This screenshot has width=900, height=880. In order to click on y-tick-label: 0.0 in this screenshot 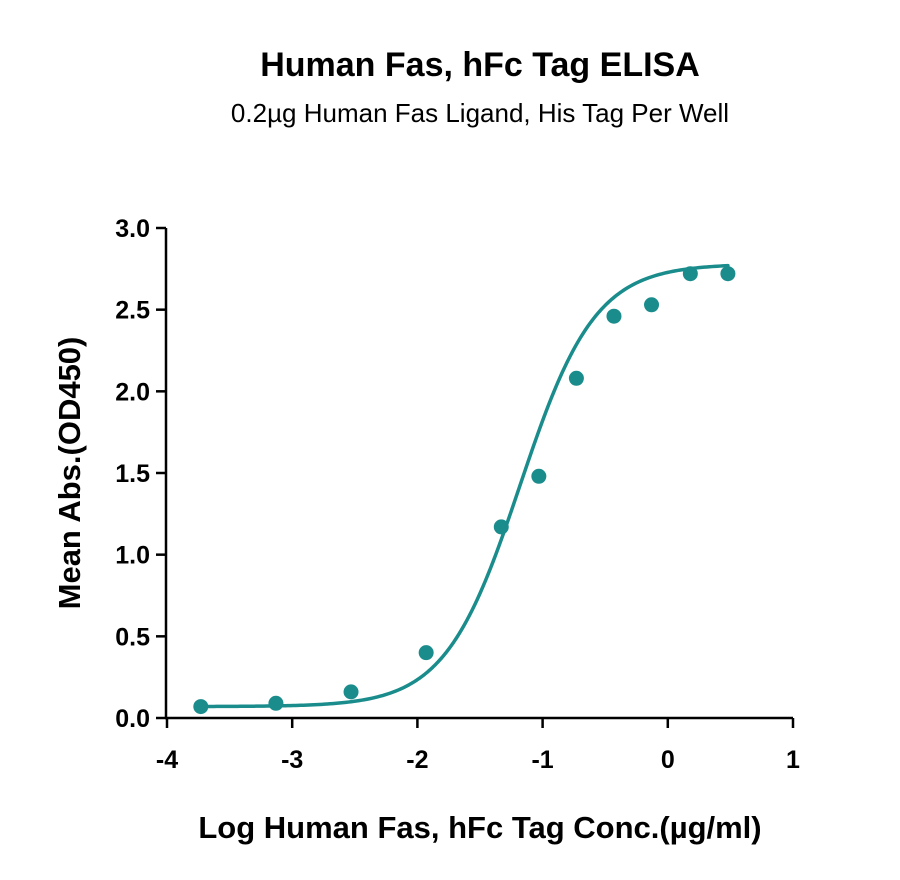, I will do `click(132, 719)`.